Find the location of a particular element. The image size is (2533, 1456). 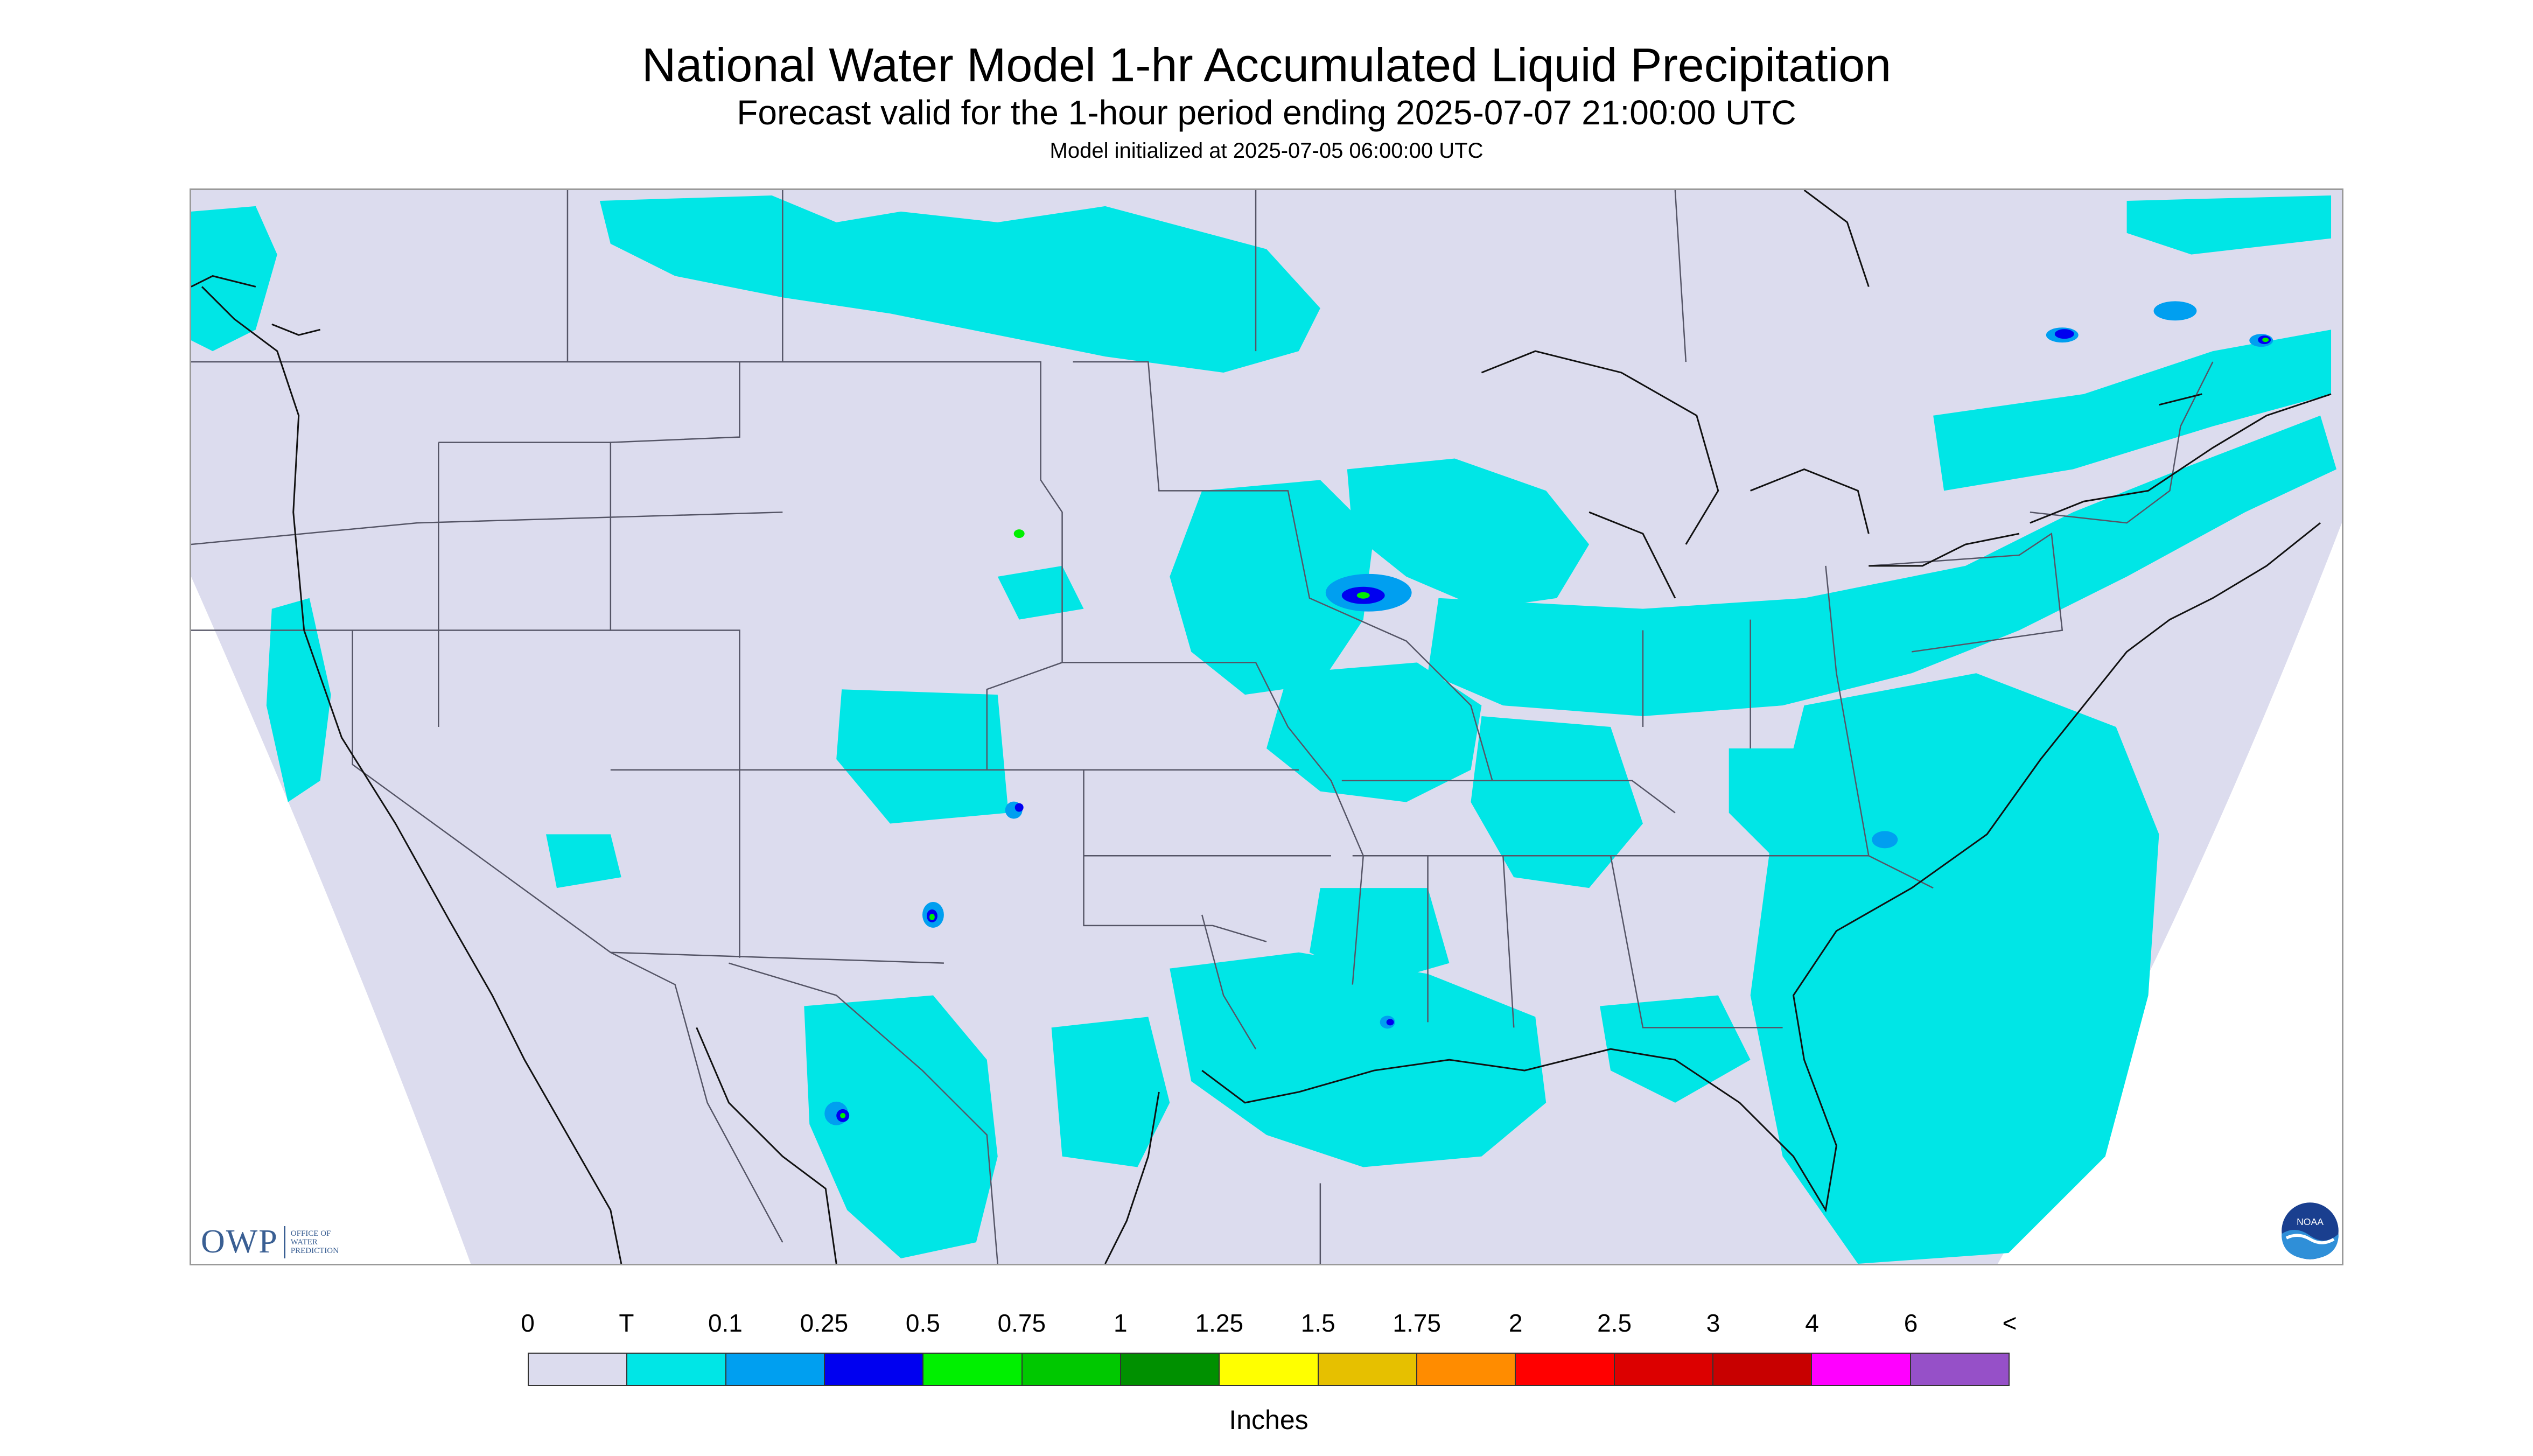

legend-tick-label: < is located at coordinates (2009, 1323).